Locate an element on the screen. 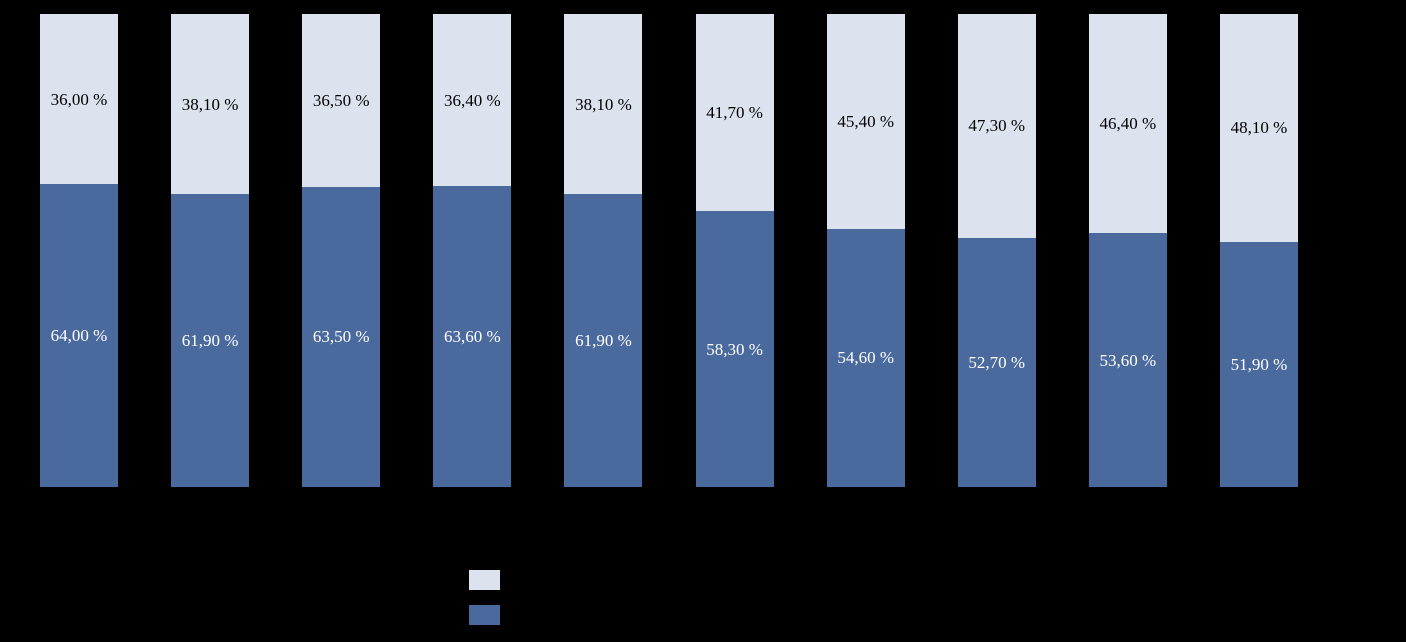 The image size is (1406, 642). legend-swatch-light-icon is located at coordinates (484, 580).